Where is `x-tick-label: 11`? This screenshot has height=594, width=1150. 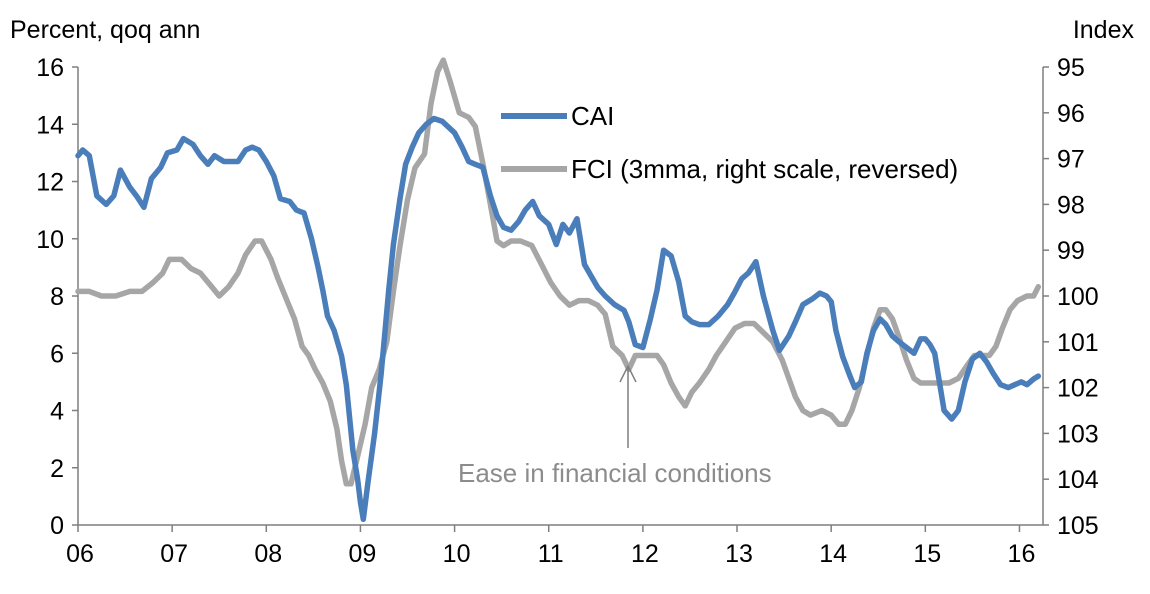
x-tick-label: 11 is located at coordinates (551, 554).